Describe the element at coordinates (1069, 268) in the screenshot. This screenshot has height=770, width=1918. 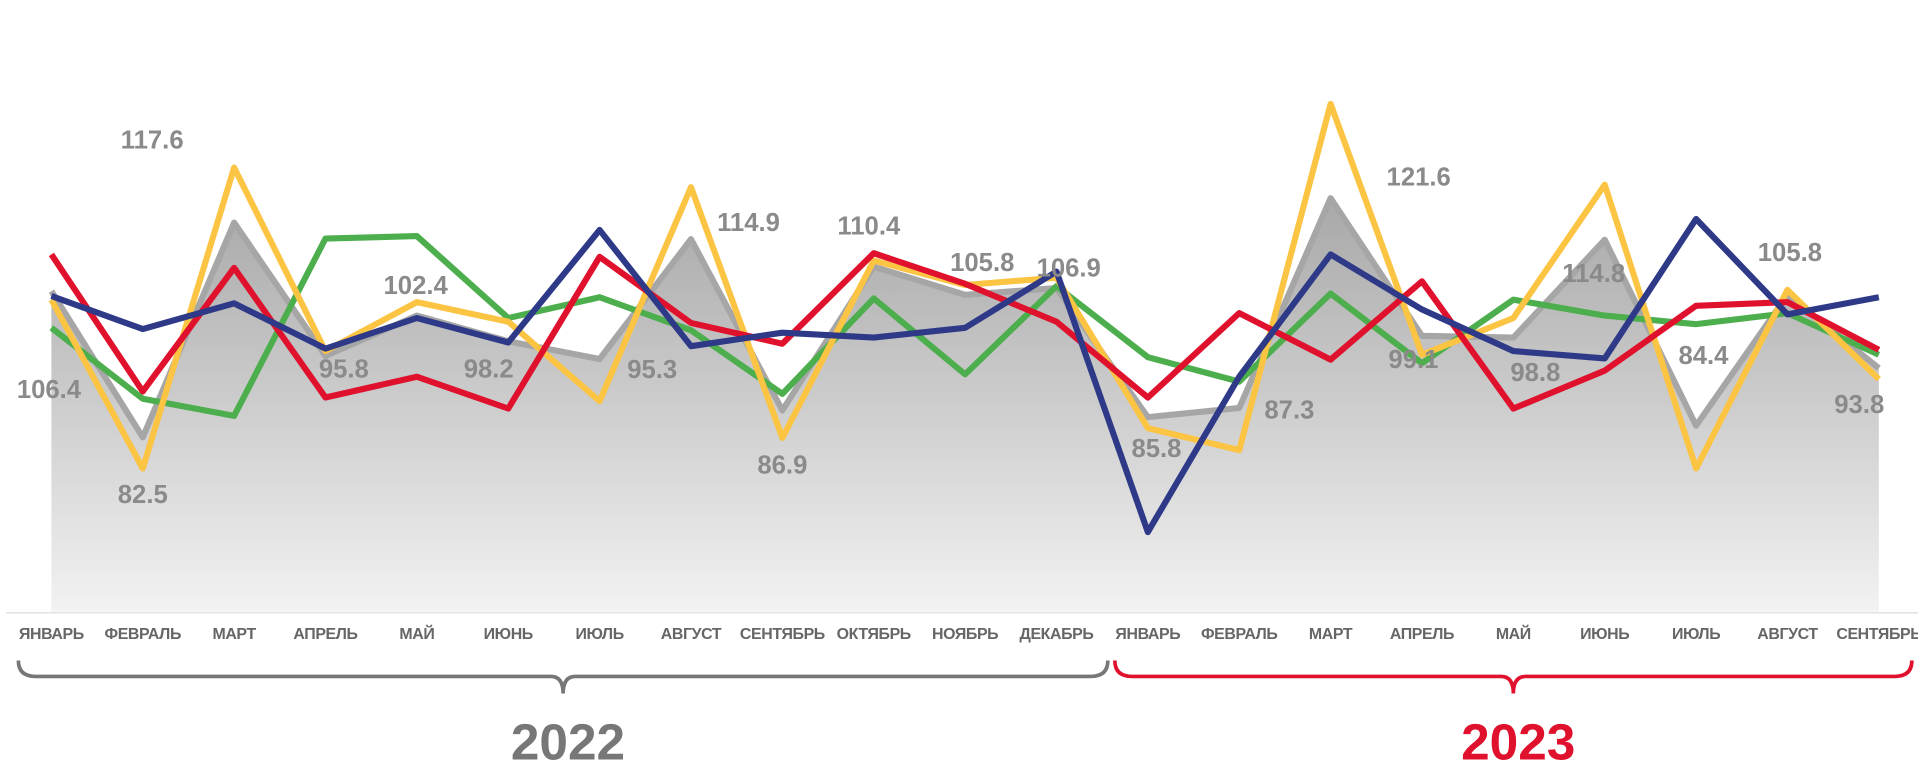
I see `value-label: 106.9` at that location.